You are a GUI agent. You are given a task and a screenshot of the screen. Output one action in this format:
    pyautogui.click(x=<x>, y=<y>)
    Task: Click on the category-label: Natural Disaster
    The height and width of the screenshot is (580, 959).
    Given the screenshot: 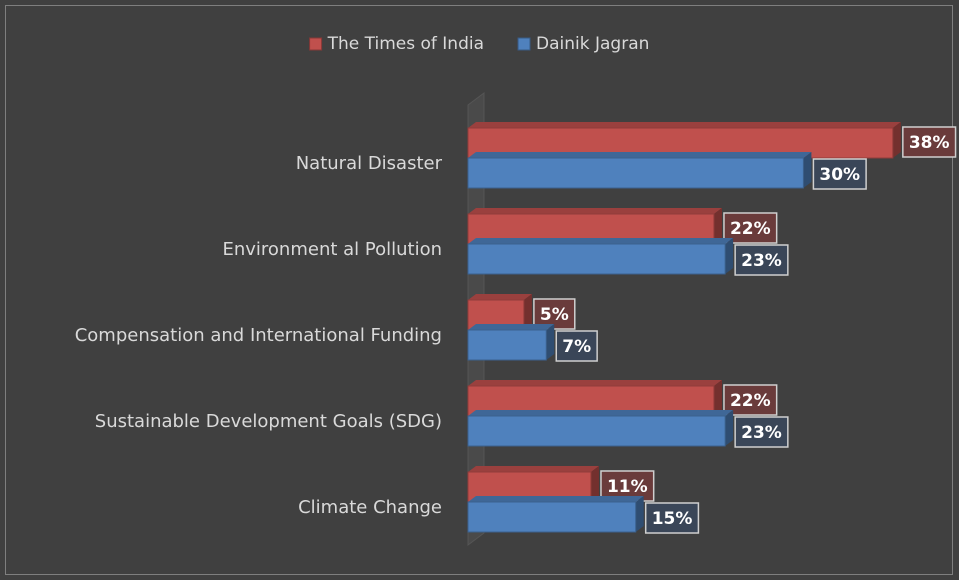 What is the action you would take?
    pyautogui.click(x=369, y=163)
    